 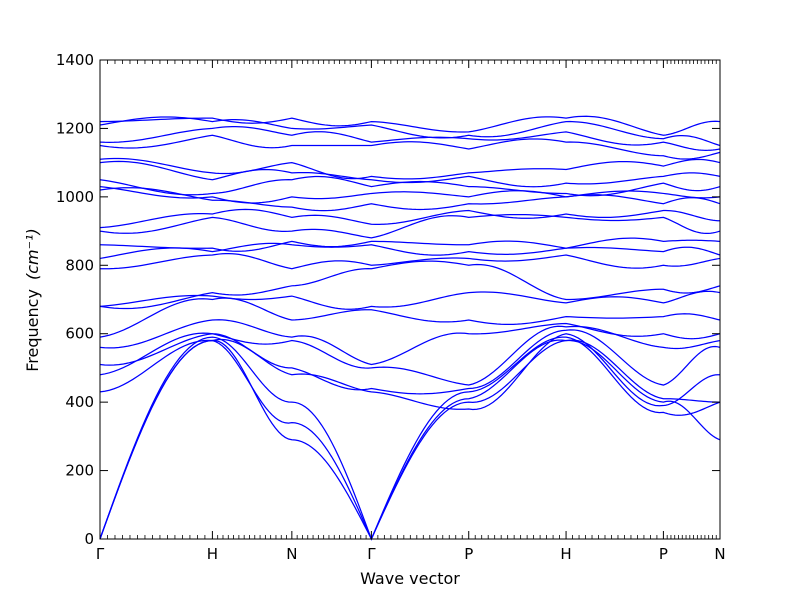 I want to click on y-axis-title: Frequency (cm⁻¹), so click(x=32, y=299).